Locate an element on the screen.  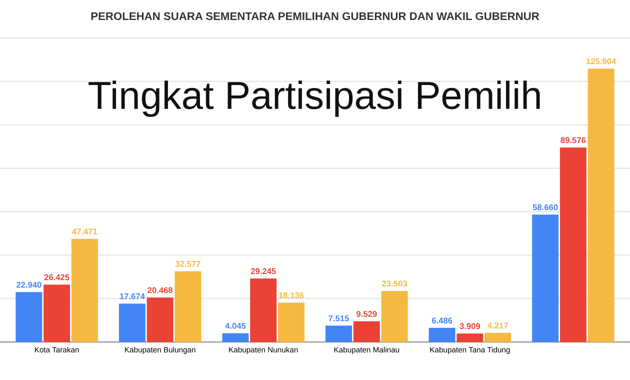
data-label: 3.909 is located at coordinates (470, 326).